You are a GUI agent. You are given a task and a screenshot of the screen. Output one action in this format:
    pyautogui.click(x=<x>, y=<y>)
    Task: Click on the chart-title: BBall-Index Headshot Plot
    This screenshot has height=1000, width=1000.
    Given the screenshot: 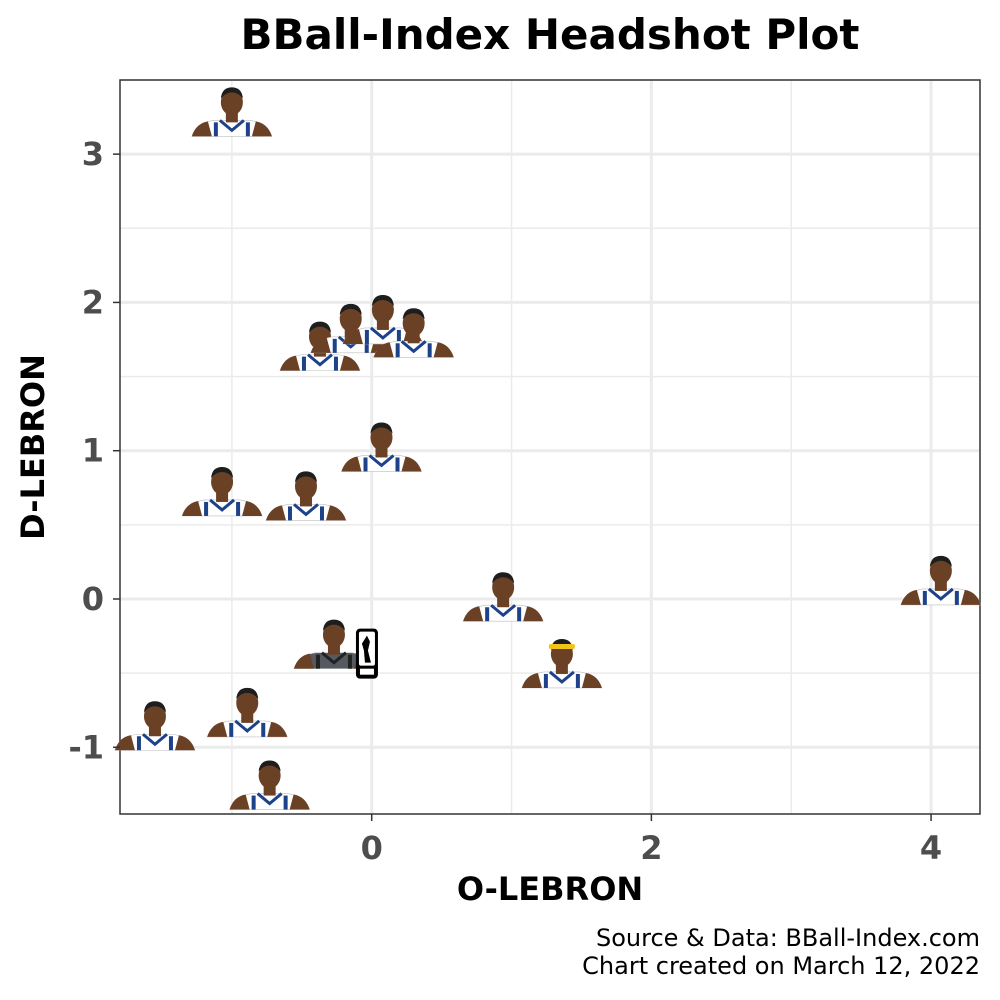 What is the action you would take?
    pyautogui.click(x=550, y=34)
    